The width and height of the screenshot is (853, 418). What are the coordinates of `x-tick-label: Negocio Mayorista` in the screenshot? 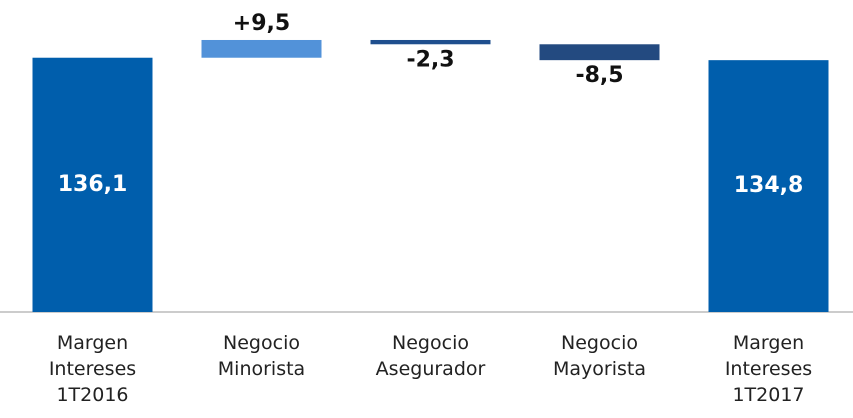 It's located at (599, 356).